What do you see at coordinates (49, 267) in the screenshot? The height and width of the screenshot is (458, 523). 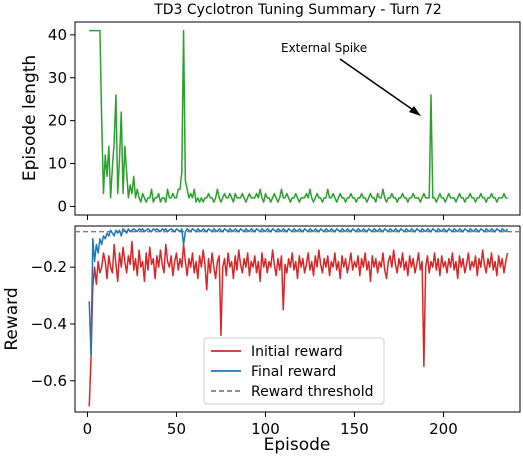 I see `bottom-y-tick-label: −0.2` at bounding box center [49, 267].